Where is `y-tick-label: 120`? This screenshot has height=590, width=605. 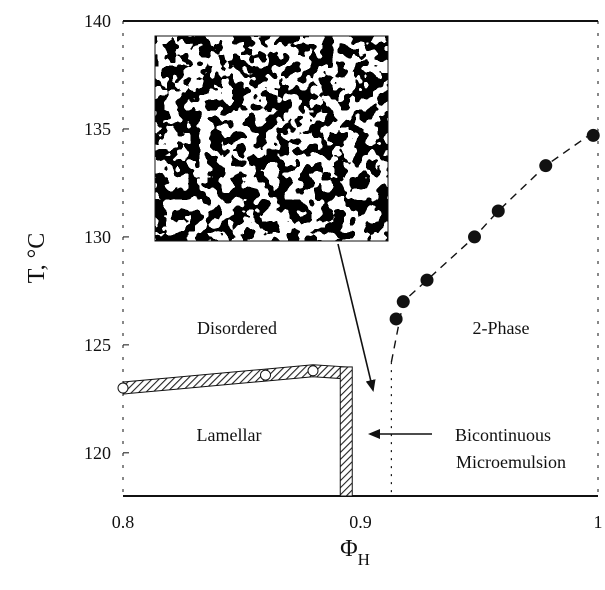
y-tick-label: 120 is located at coordinates (97, 453).